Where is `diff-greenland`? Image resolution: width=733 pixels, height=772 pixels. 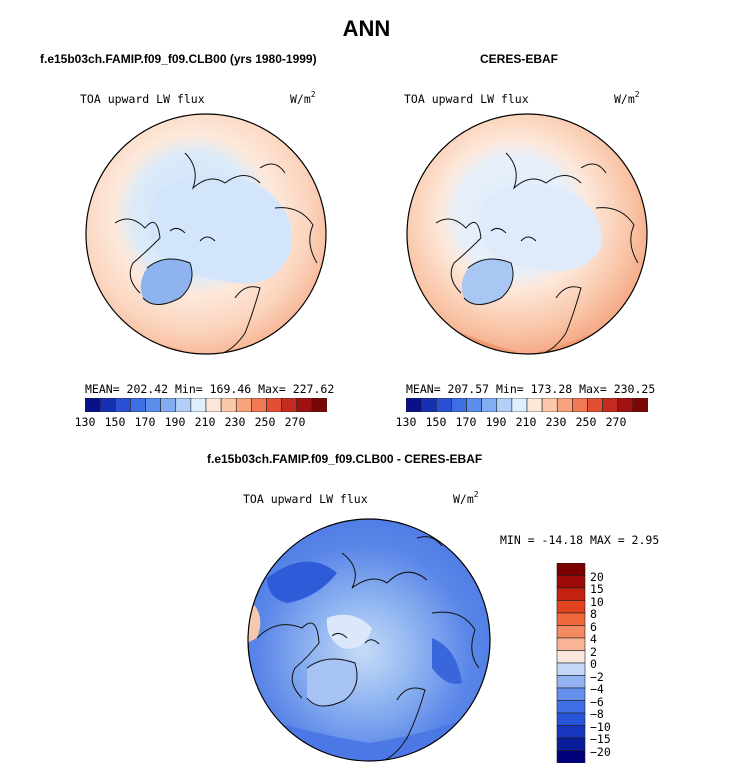 diff-greenland is located at coordinates (332, 683).